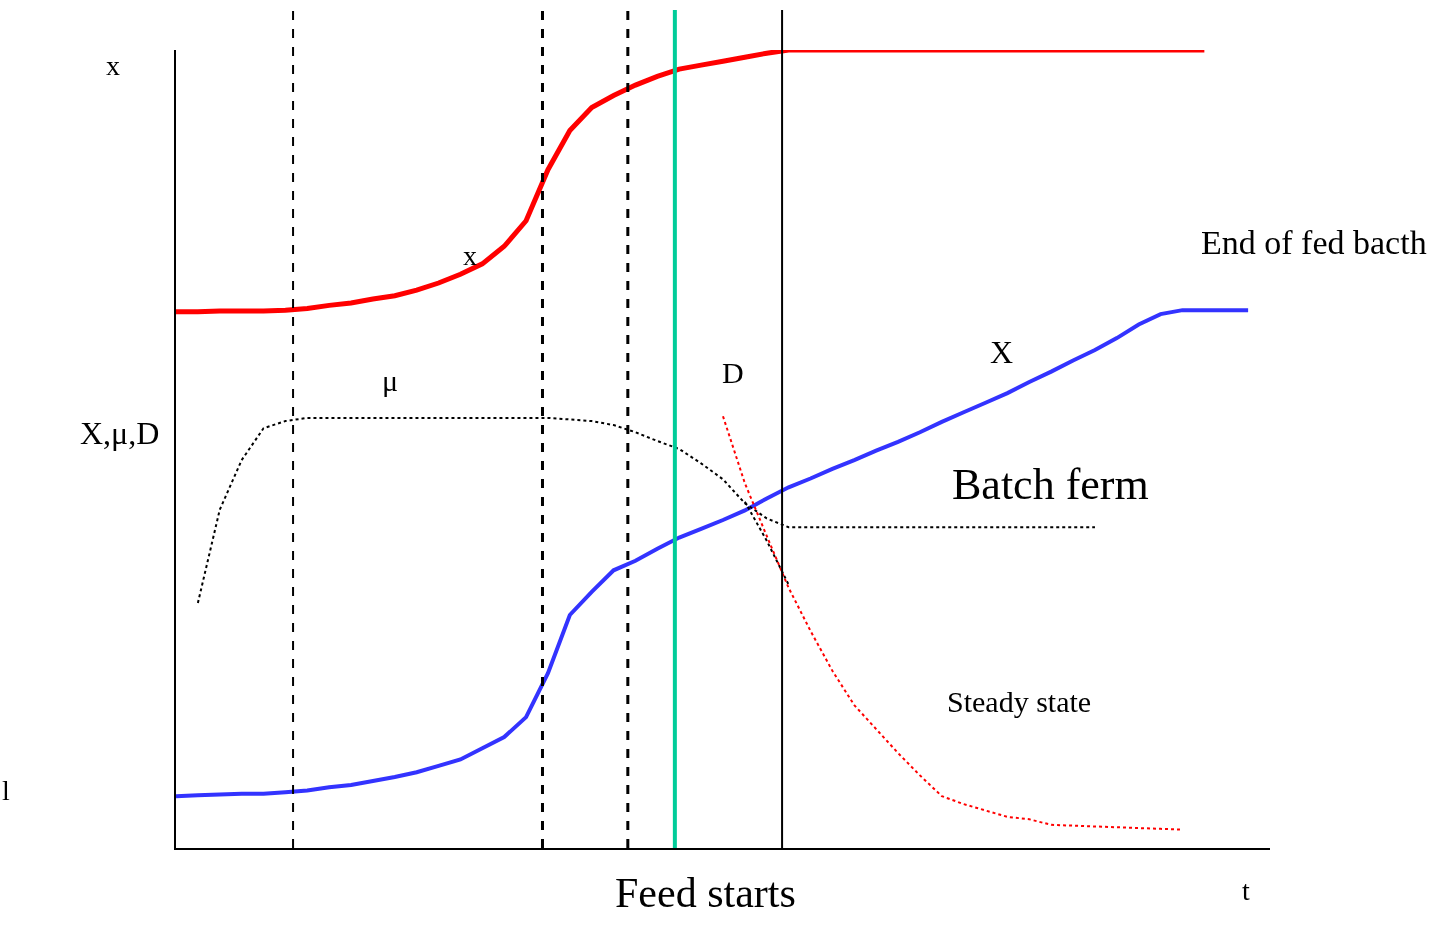 Image resolution: width=1447 pixels, height=944 pixels. I want to click on annotation: X, so click(1002, 352).